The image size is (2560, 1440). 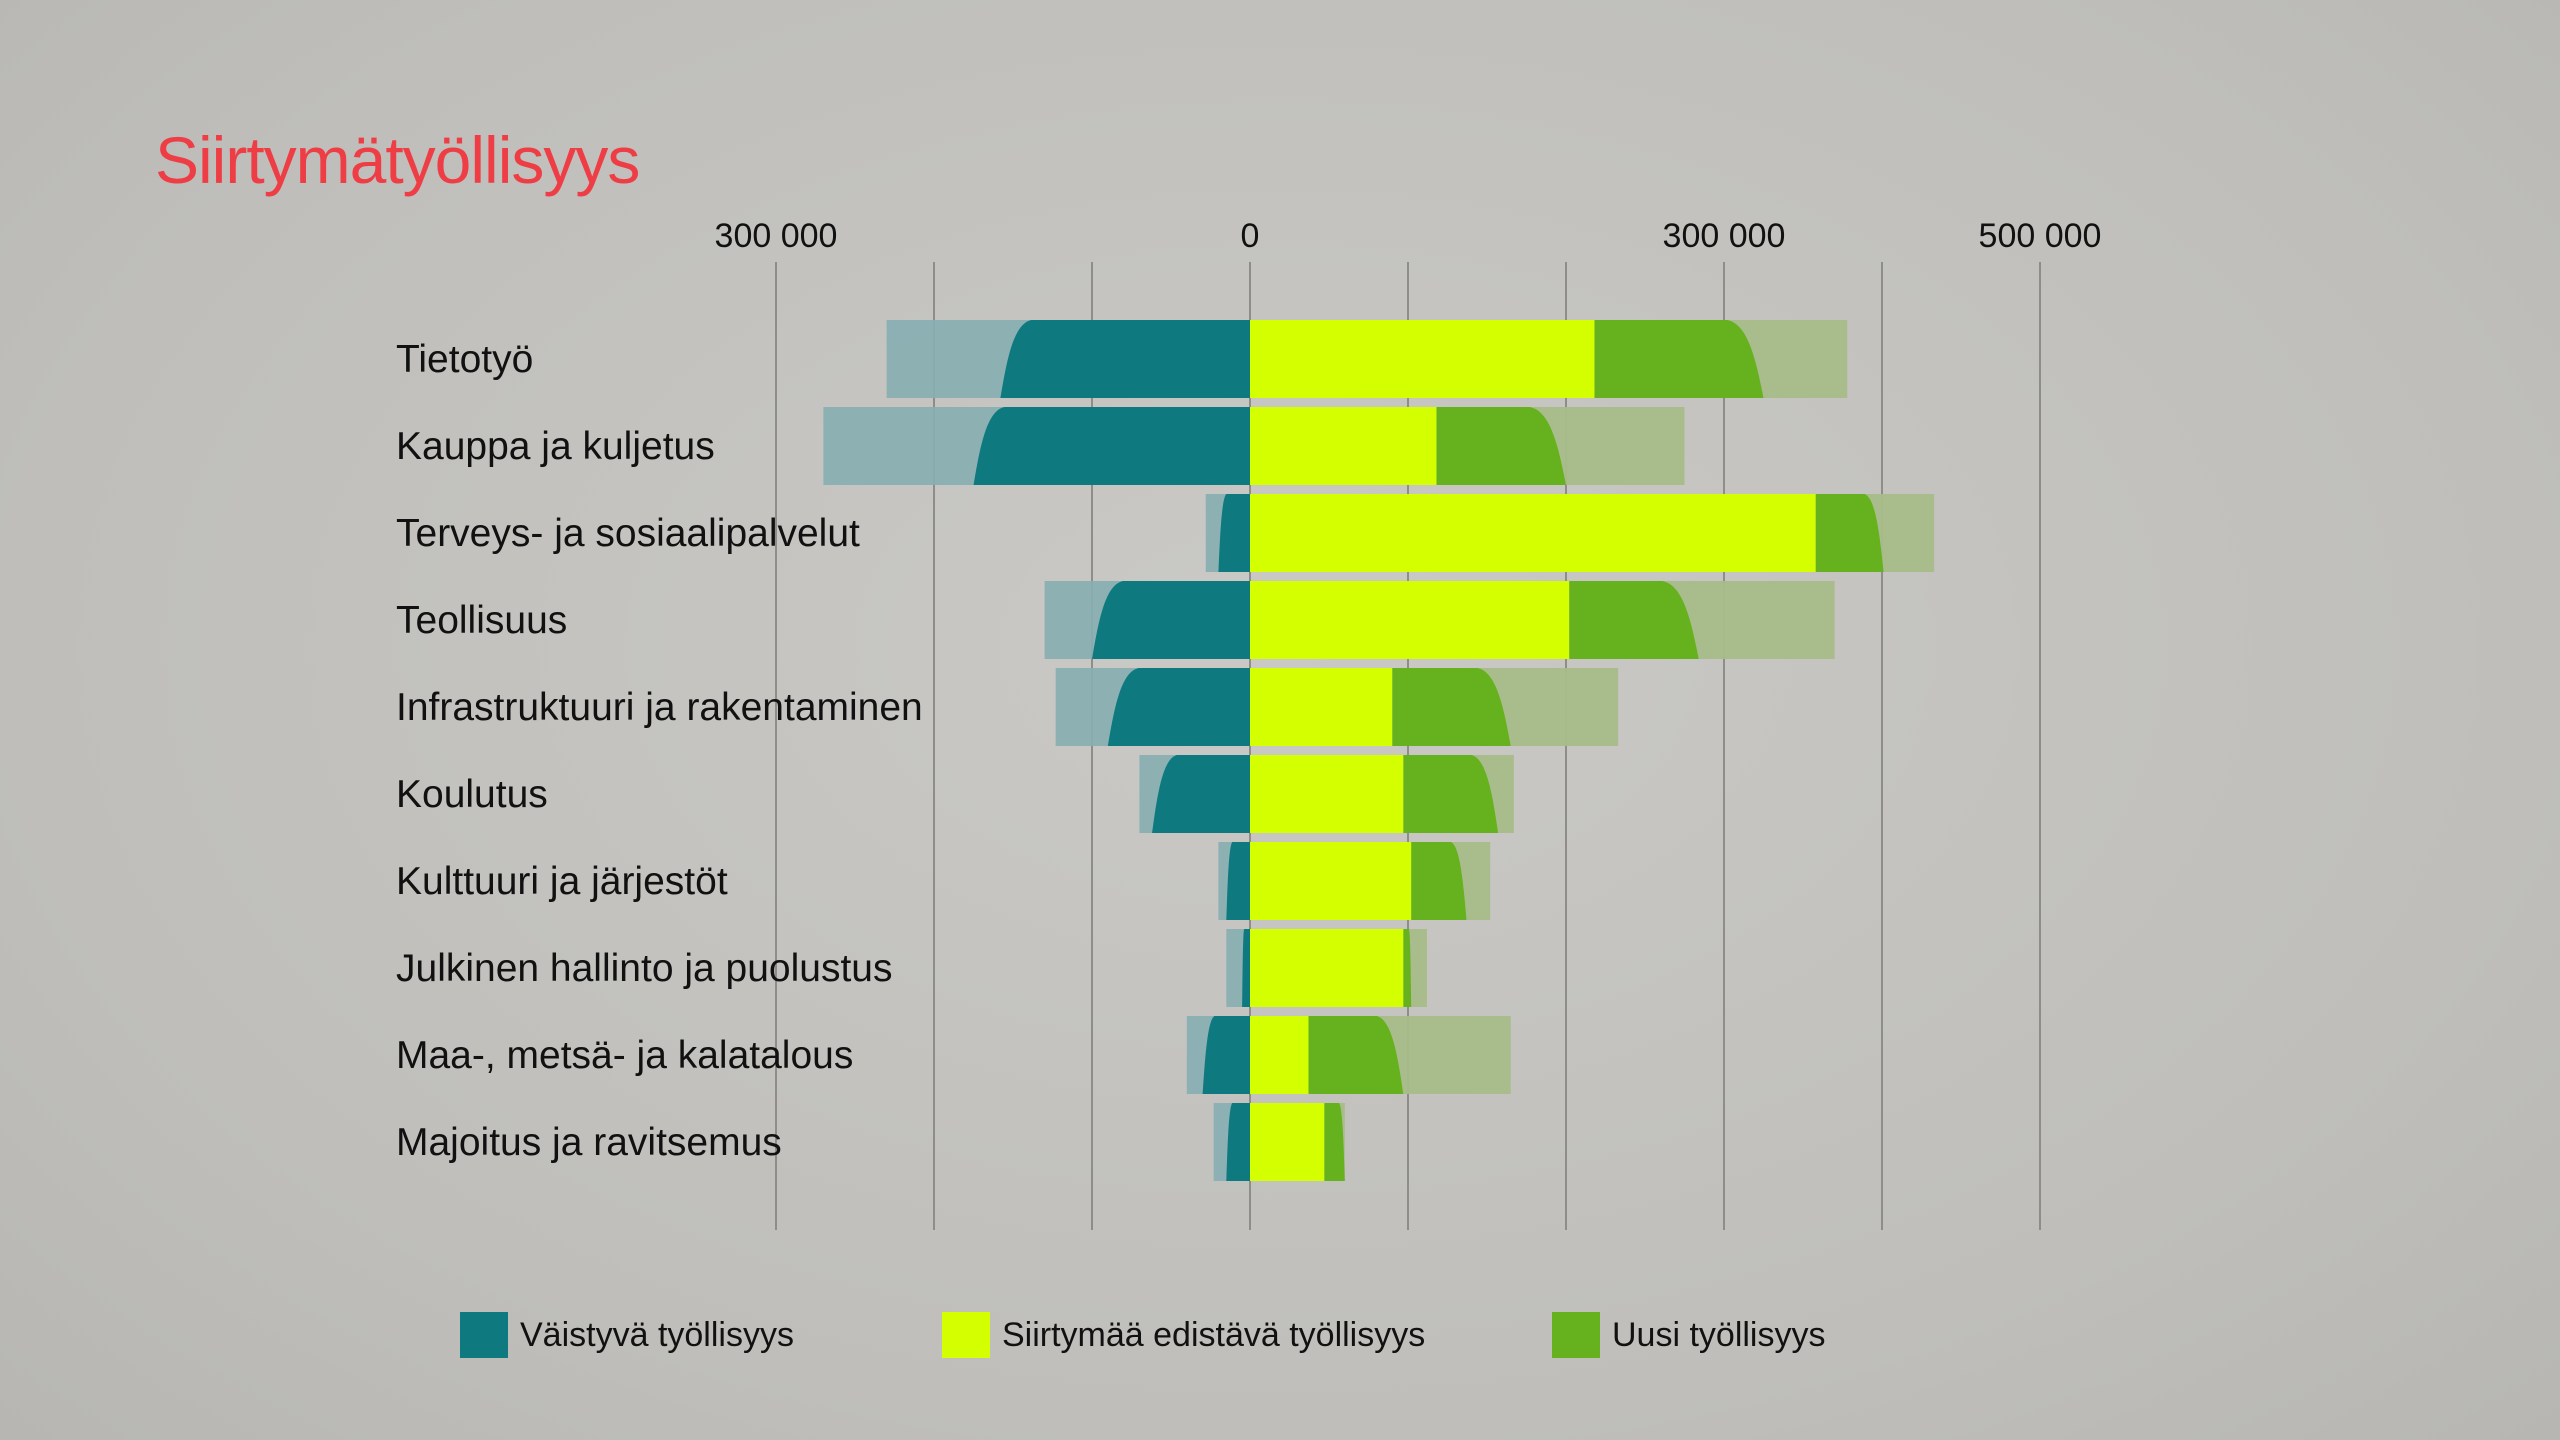 What do you see at coordinates (589, 1142) in the screenshot?
I see `category-label: Majoitus ja ravitsemus` at bounding box center [589, 1142].